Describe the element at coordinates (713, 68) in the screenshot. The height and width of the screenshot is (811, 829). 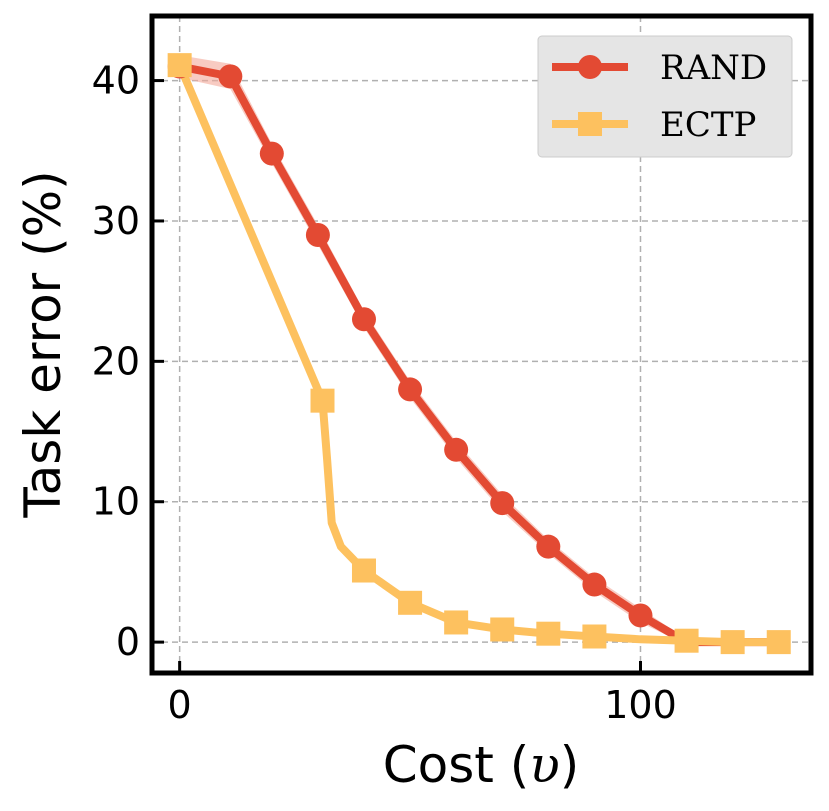
I see `rand-legend-label: RAND` at that location.